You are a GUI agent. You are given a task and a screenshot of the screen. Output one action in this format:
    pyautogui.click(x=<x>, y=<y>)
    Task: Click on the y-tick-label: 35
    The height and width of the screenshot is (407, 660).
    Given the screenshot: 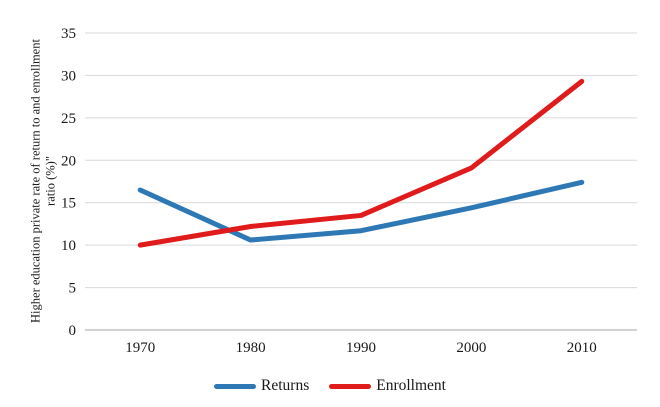 What is the action you would take?
    pyautogui.click(x=68, y=34)
    